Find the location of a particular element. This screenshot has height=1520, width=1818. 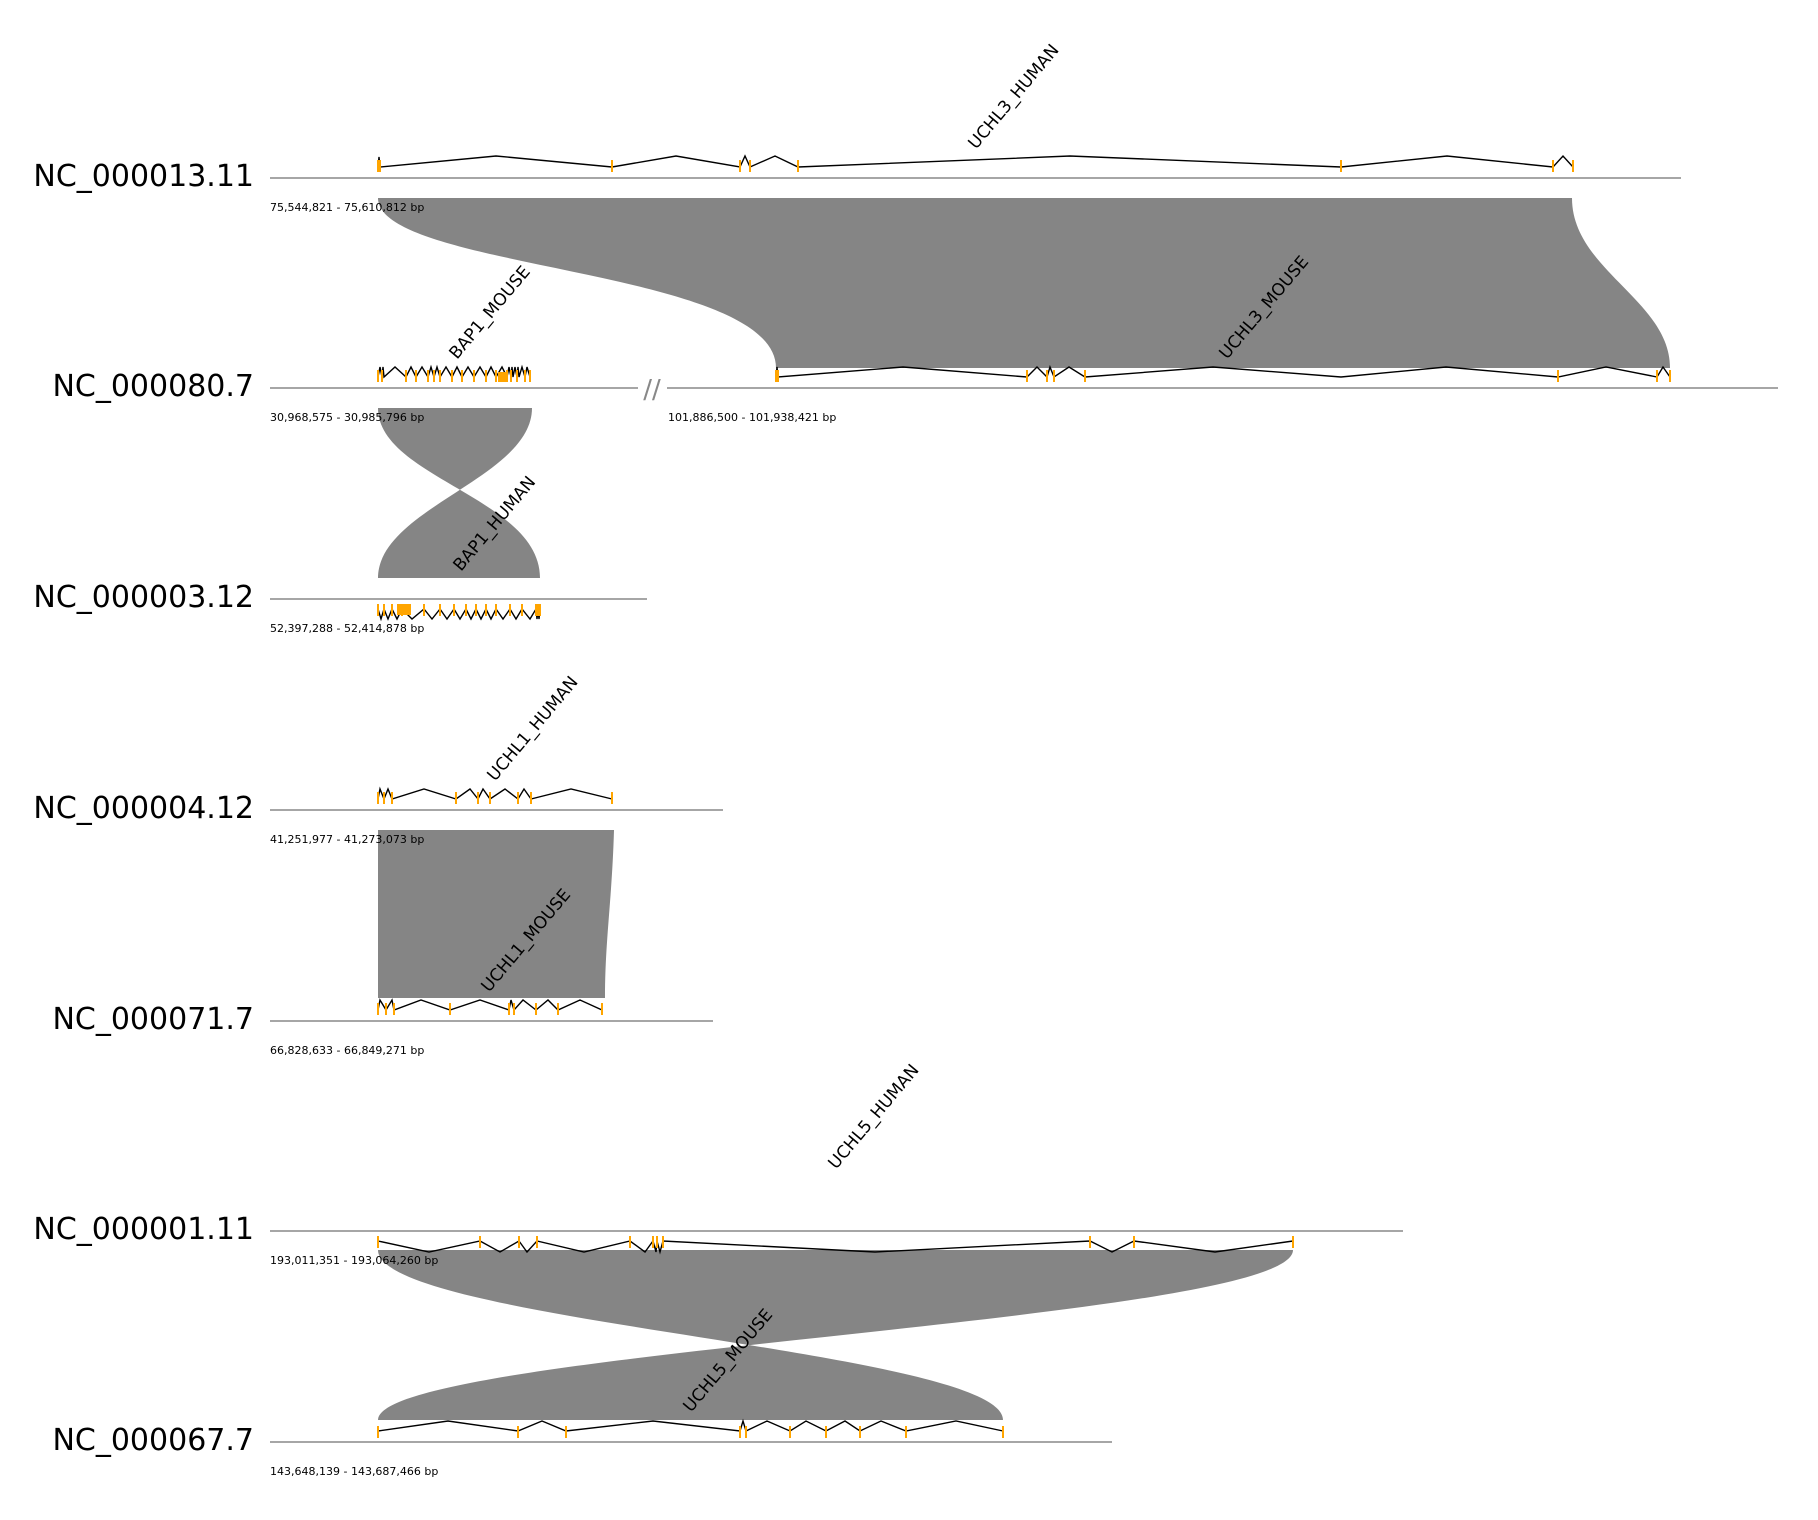

link-uchl5 is located at coordinates (835, 1335).